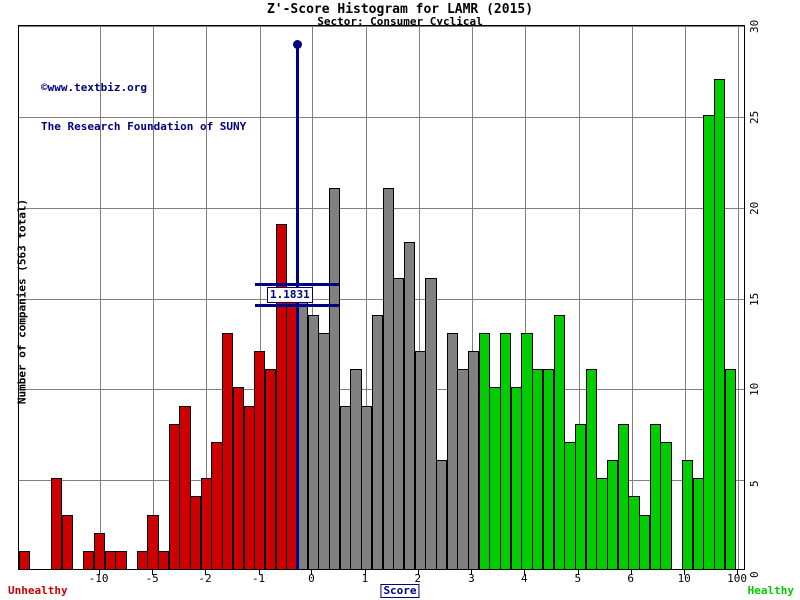 The width and height of the screenshot is (800, 600). I want to click on legend-healthy: Healthy, so click(770, 590).